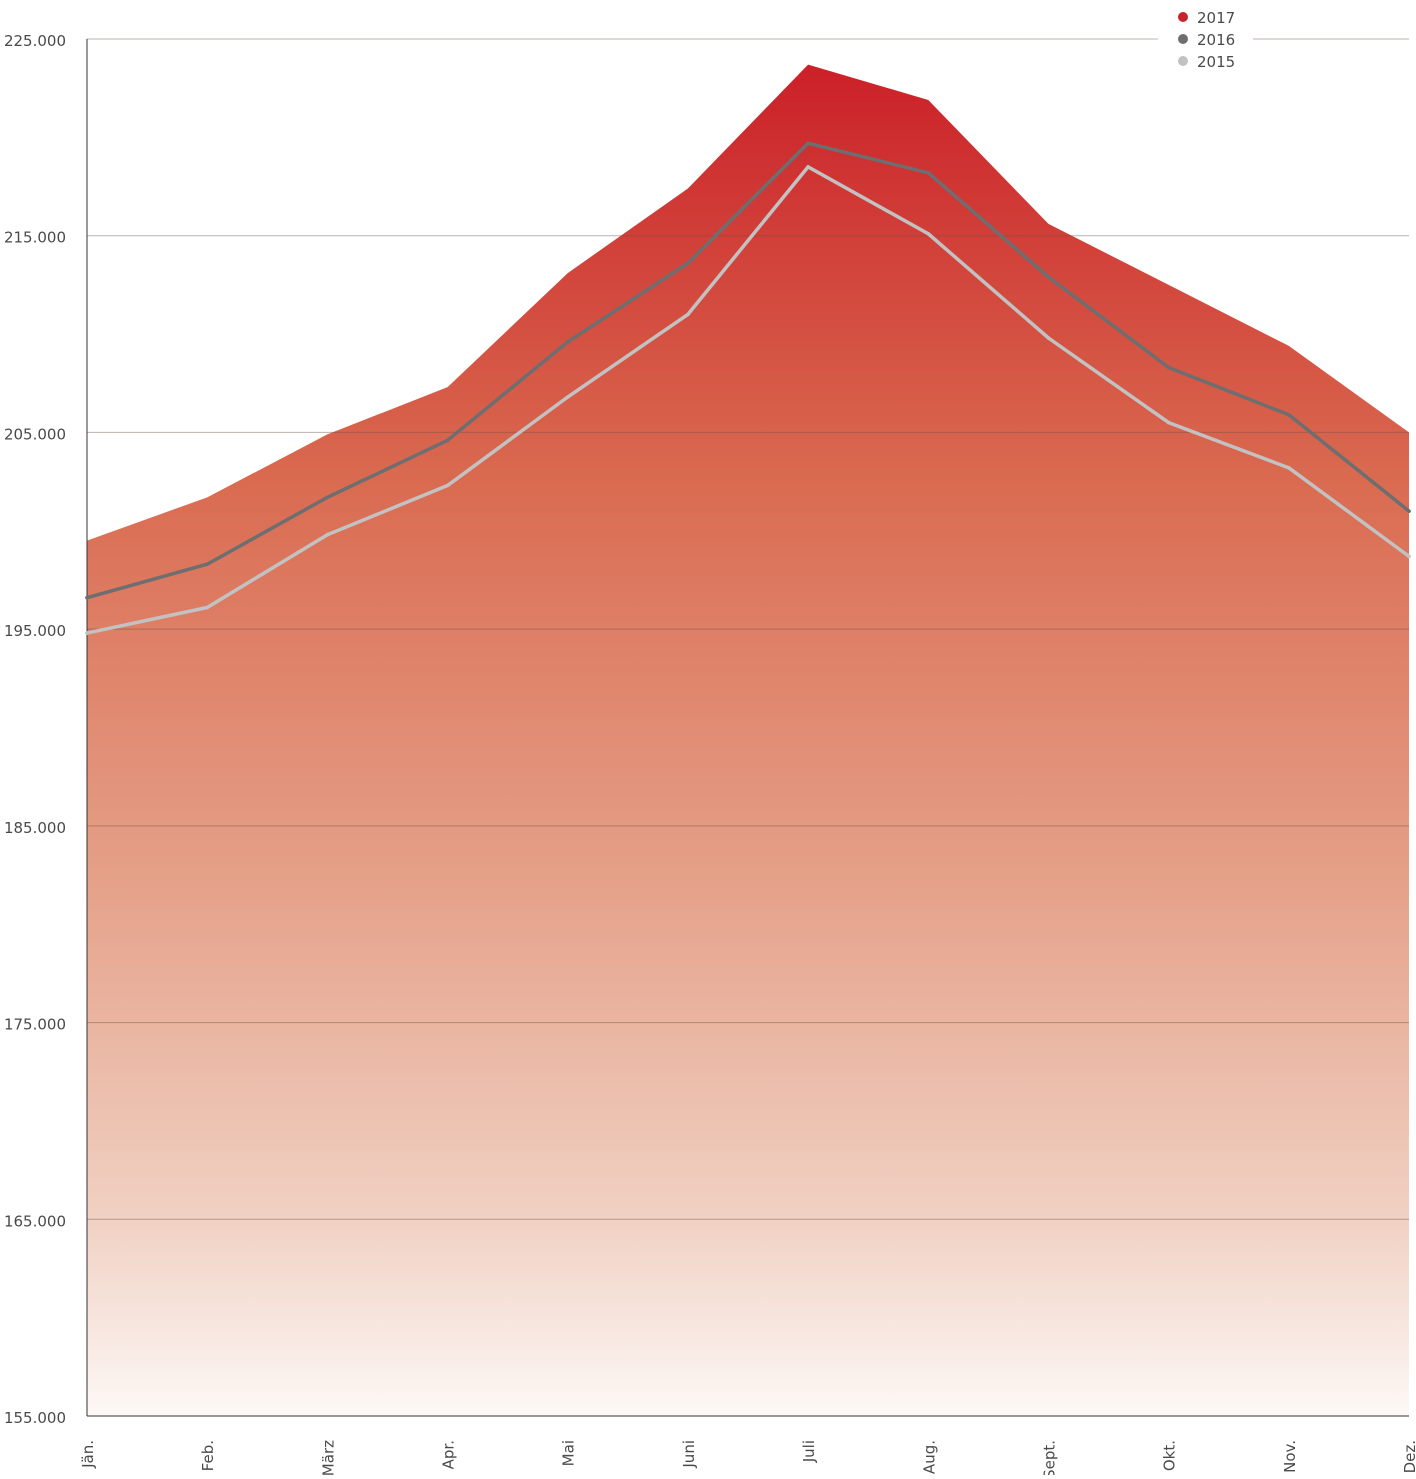 The width and height of the screenshot is (1416, 1479). I want to click on y-tick-label: 205.000, so click(35, 434).